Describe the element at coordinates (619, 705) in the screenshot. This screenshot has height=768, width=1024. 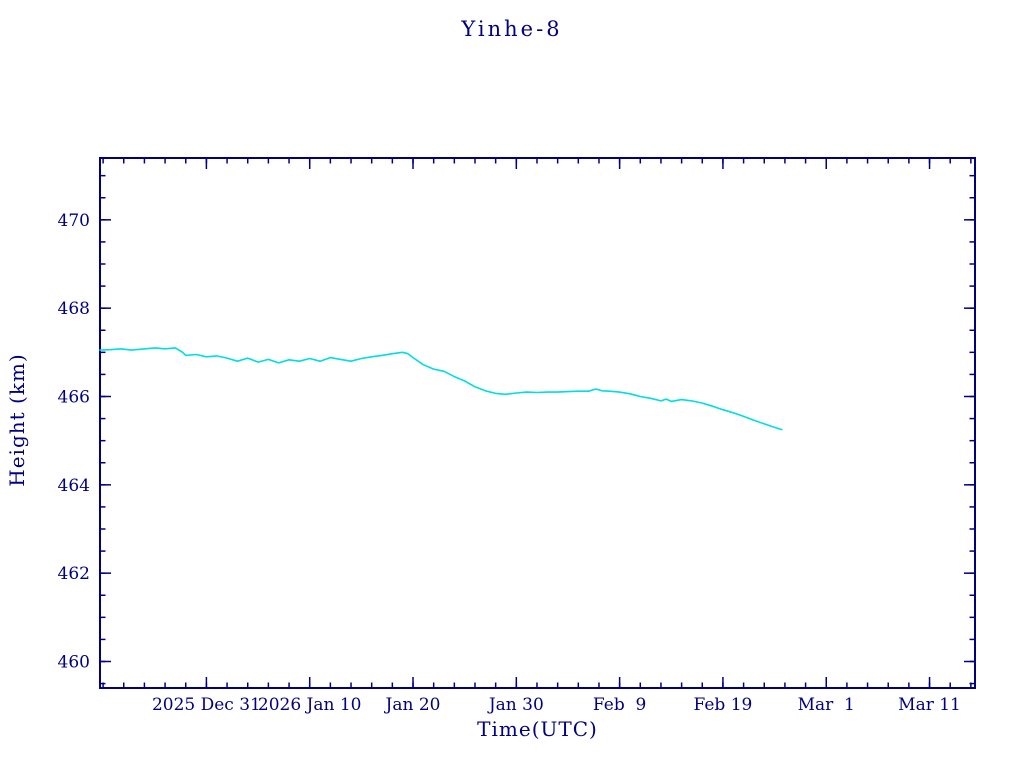
I see `x-tick-label: Feb 9` at that location.